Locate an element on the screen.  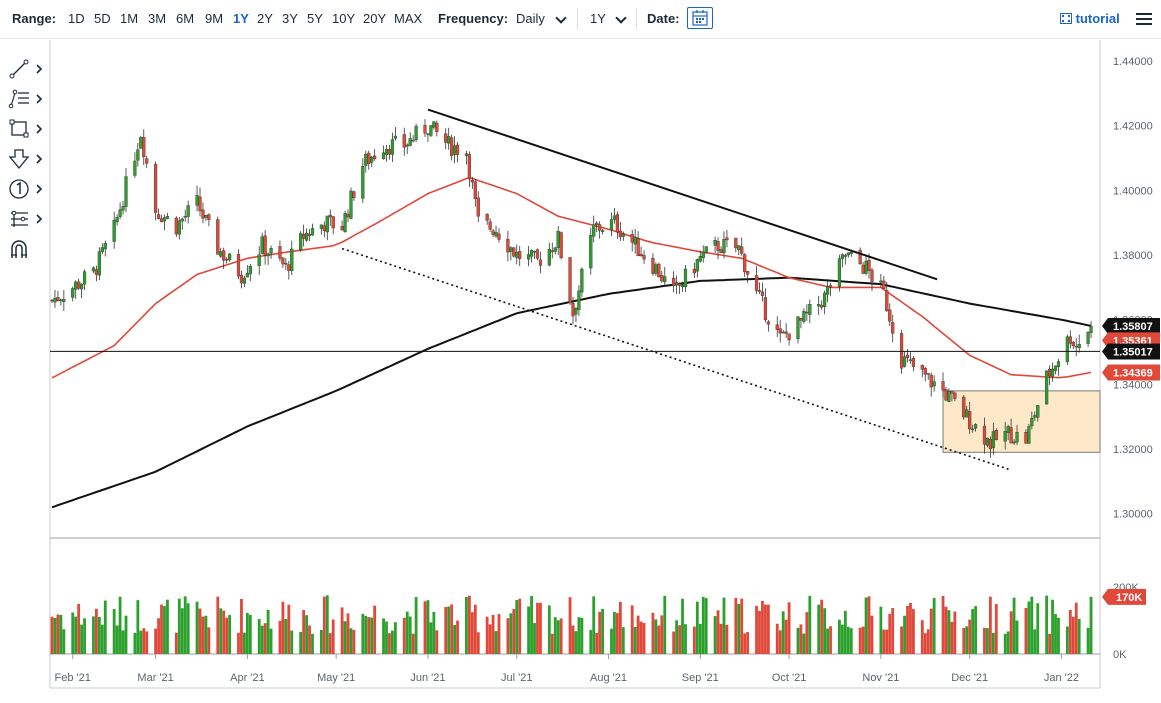
y-tick-label: 1.42000 is located at coordinates (1133, 127).